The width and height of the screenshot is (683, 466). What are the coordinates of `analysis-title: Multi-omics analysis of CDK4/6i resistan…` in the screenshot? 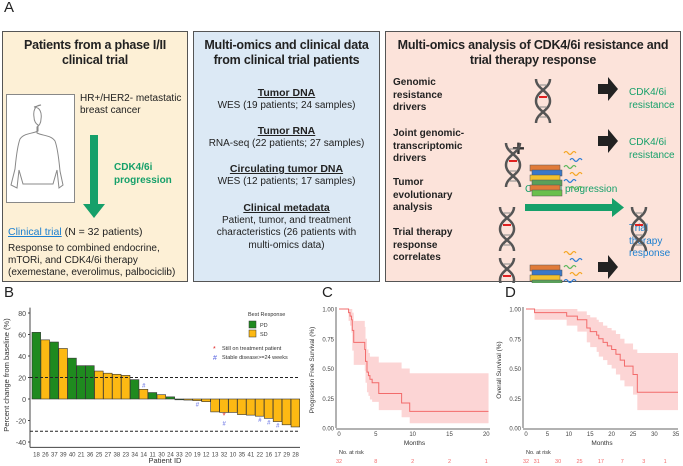 It's located at (533, 52).